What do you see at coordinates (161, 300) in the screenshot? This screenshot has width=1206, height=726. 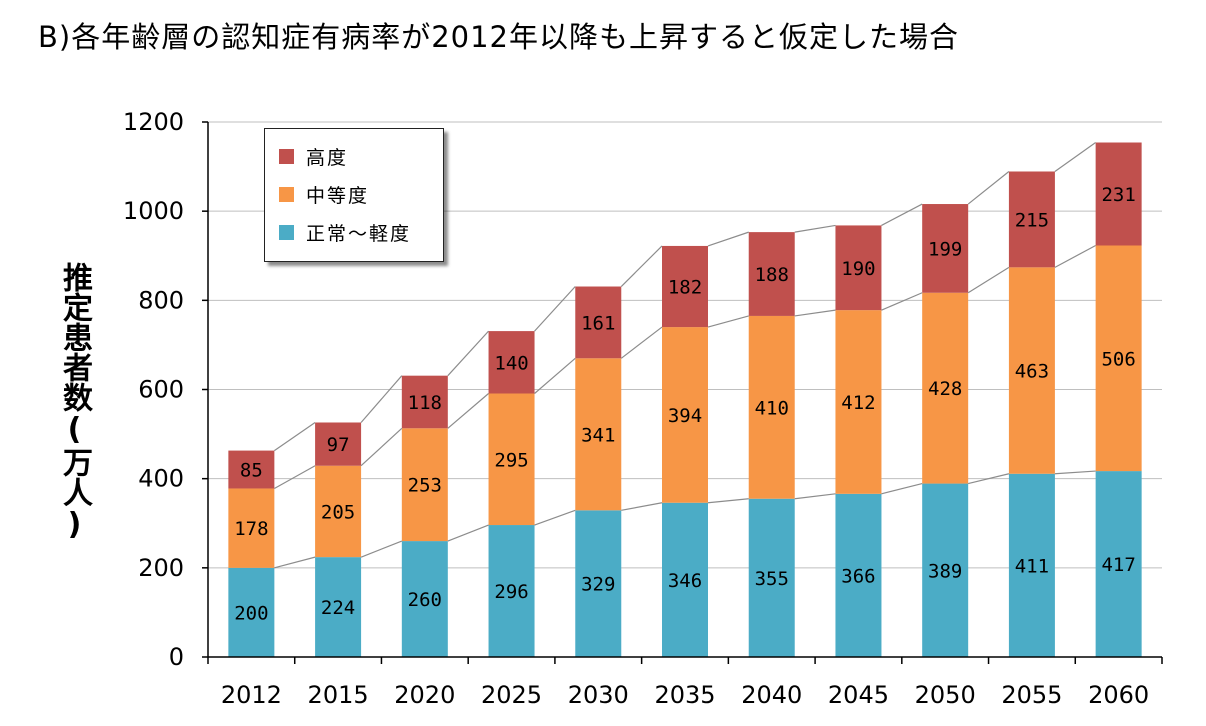 I see `y-tick-label: 800` at bounding box center [161, 300].